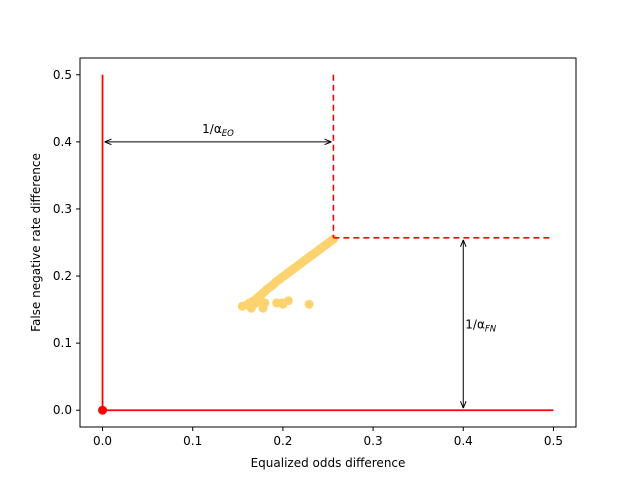 This screenshot has height=480, width=640. What do you see at coordinates (62, 410) in the screenshot?
I see `y-tick-label: 0.0` at bounding box center [62, 410].